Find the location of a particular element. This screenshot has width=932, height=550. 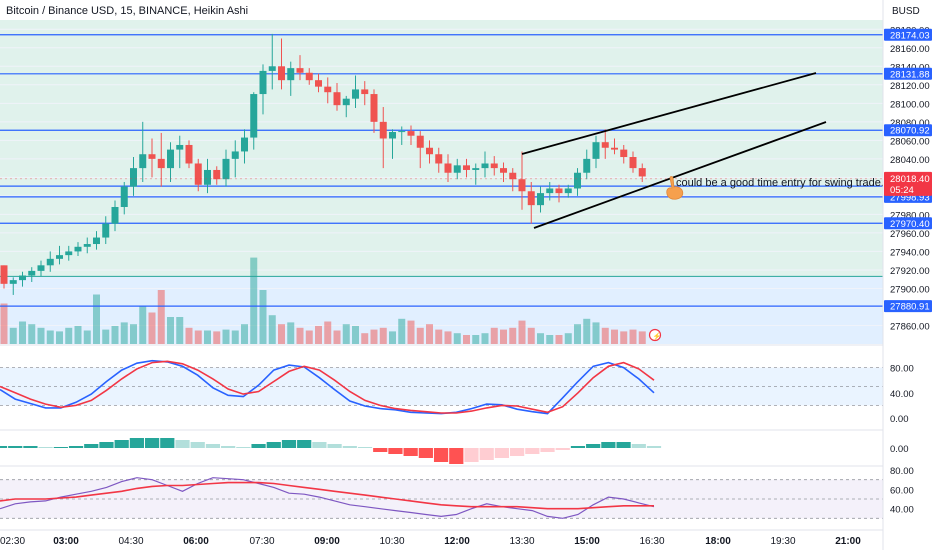

stochastic-pane is located at coordinates (441, 387).